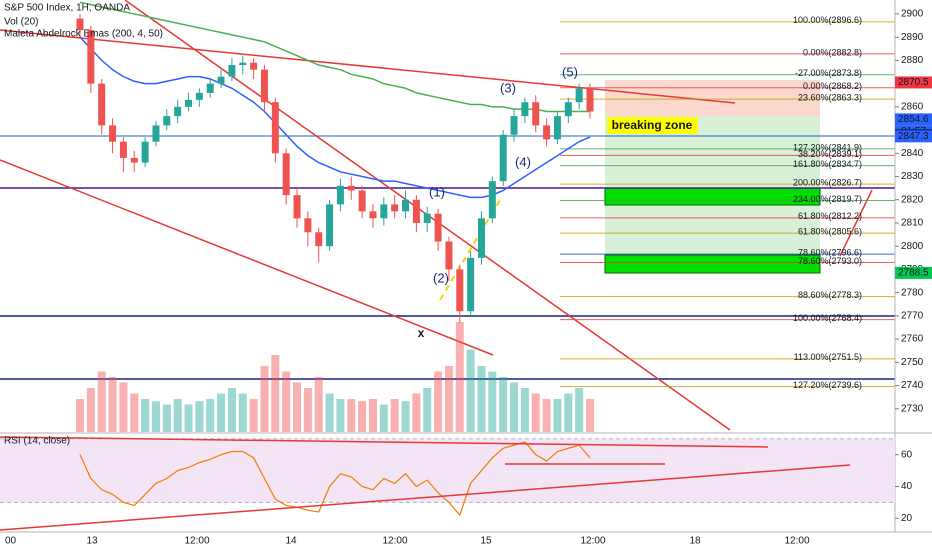 This screenshot has height=550, width=932. I want to click on price-tag, so click(913, 119).